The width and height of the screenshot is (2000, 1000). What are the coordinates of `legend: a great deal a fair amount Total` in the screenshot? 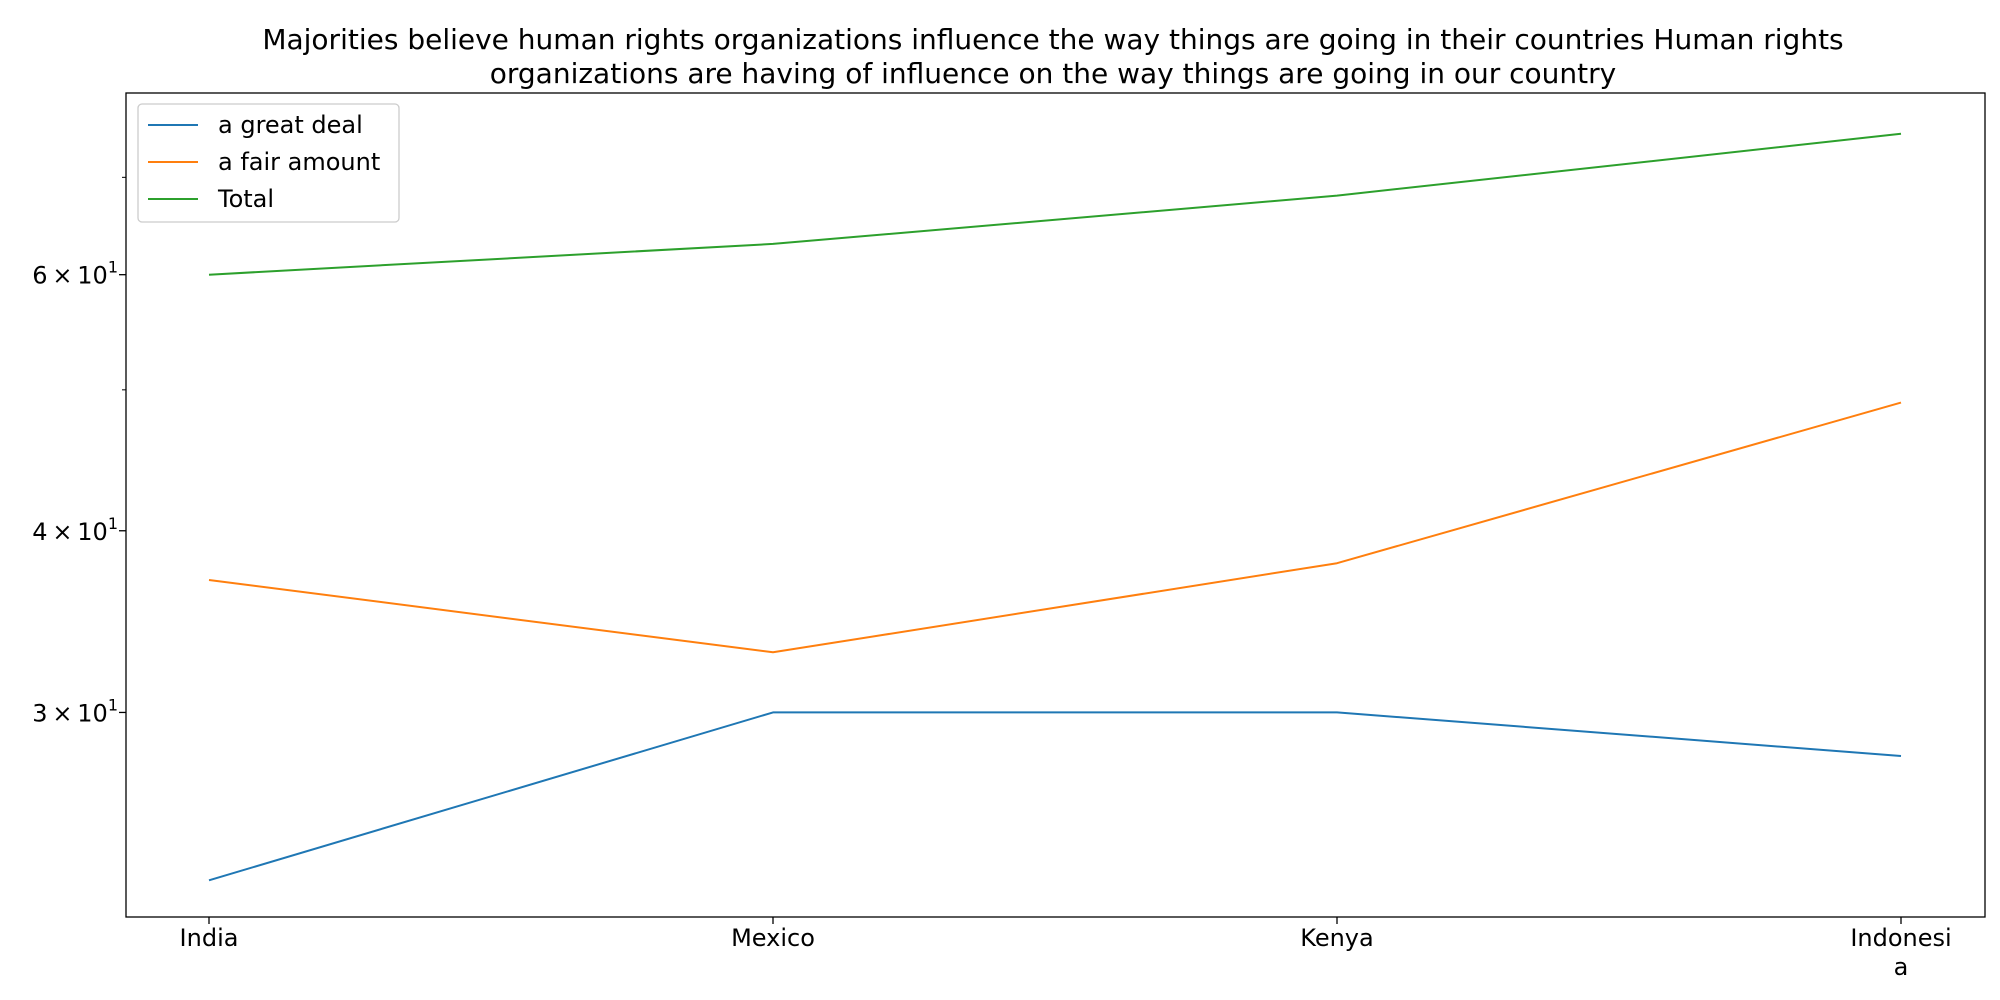 It's located at (268, 163).